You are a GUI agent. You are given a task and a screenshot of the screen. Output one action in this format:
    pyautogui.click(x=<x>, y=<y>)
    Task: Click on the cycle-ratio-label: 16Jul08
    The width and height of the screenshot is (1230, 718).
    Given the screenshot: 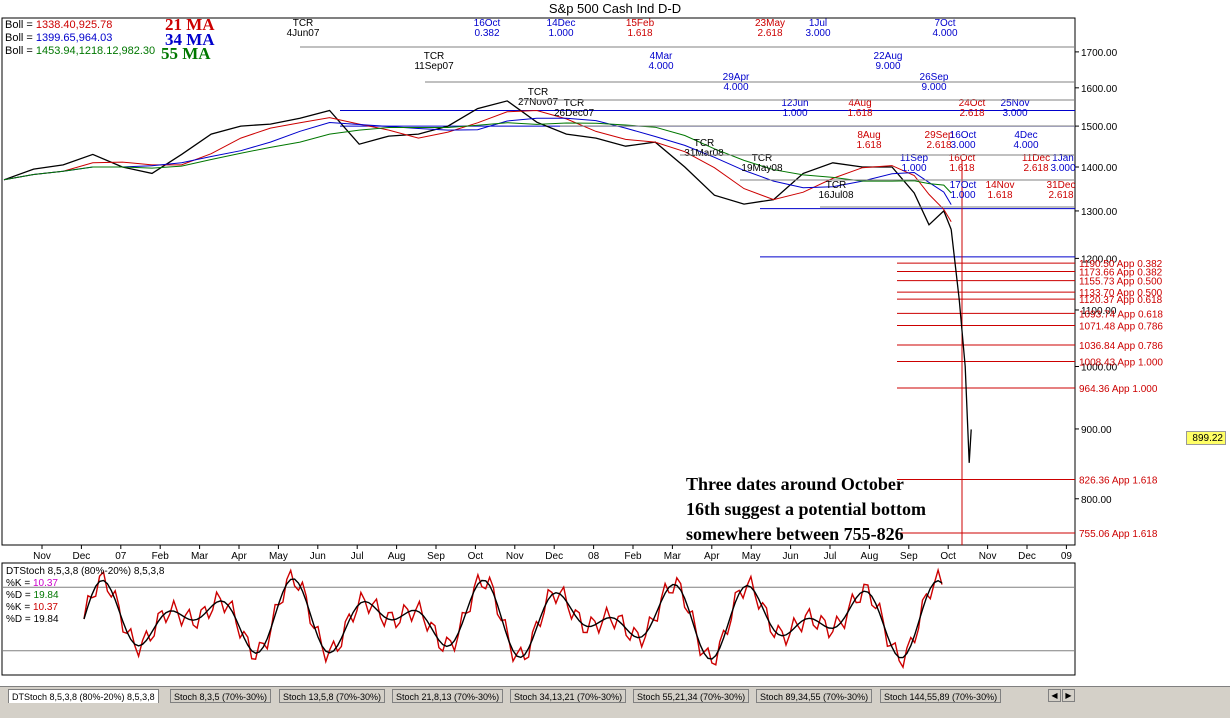 What is the action you would take?
    pyautogui.click(x=835, y=195)
    